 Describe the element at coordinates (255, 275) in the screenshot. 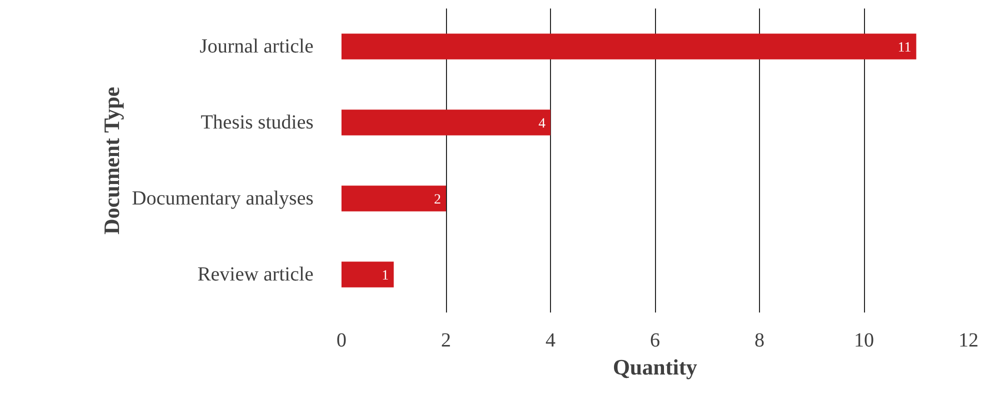

I see `y-tick-label: Review article` at that location.